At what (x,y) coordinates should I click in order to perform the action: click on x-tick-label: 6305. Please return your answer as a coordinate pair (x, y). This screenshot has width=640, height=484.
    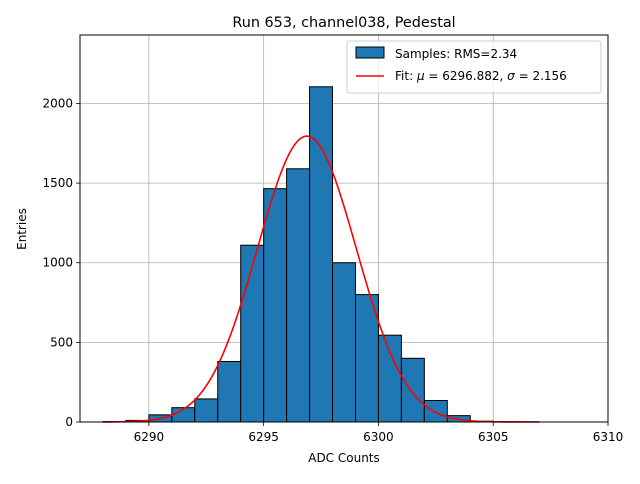
    Looking at the image, I should click on (493, 437).